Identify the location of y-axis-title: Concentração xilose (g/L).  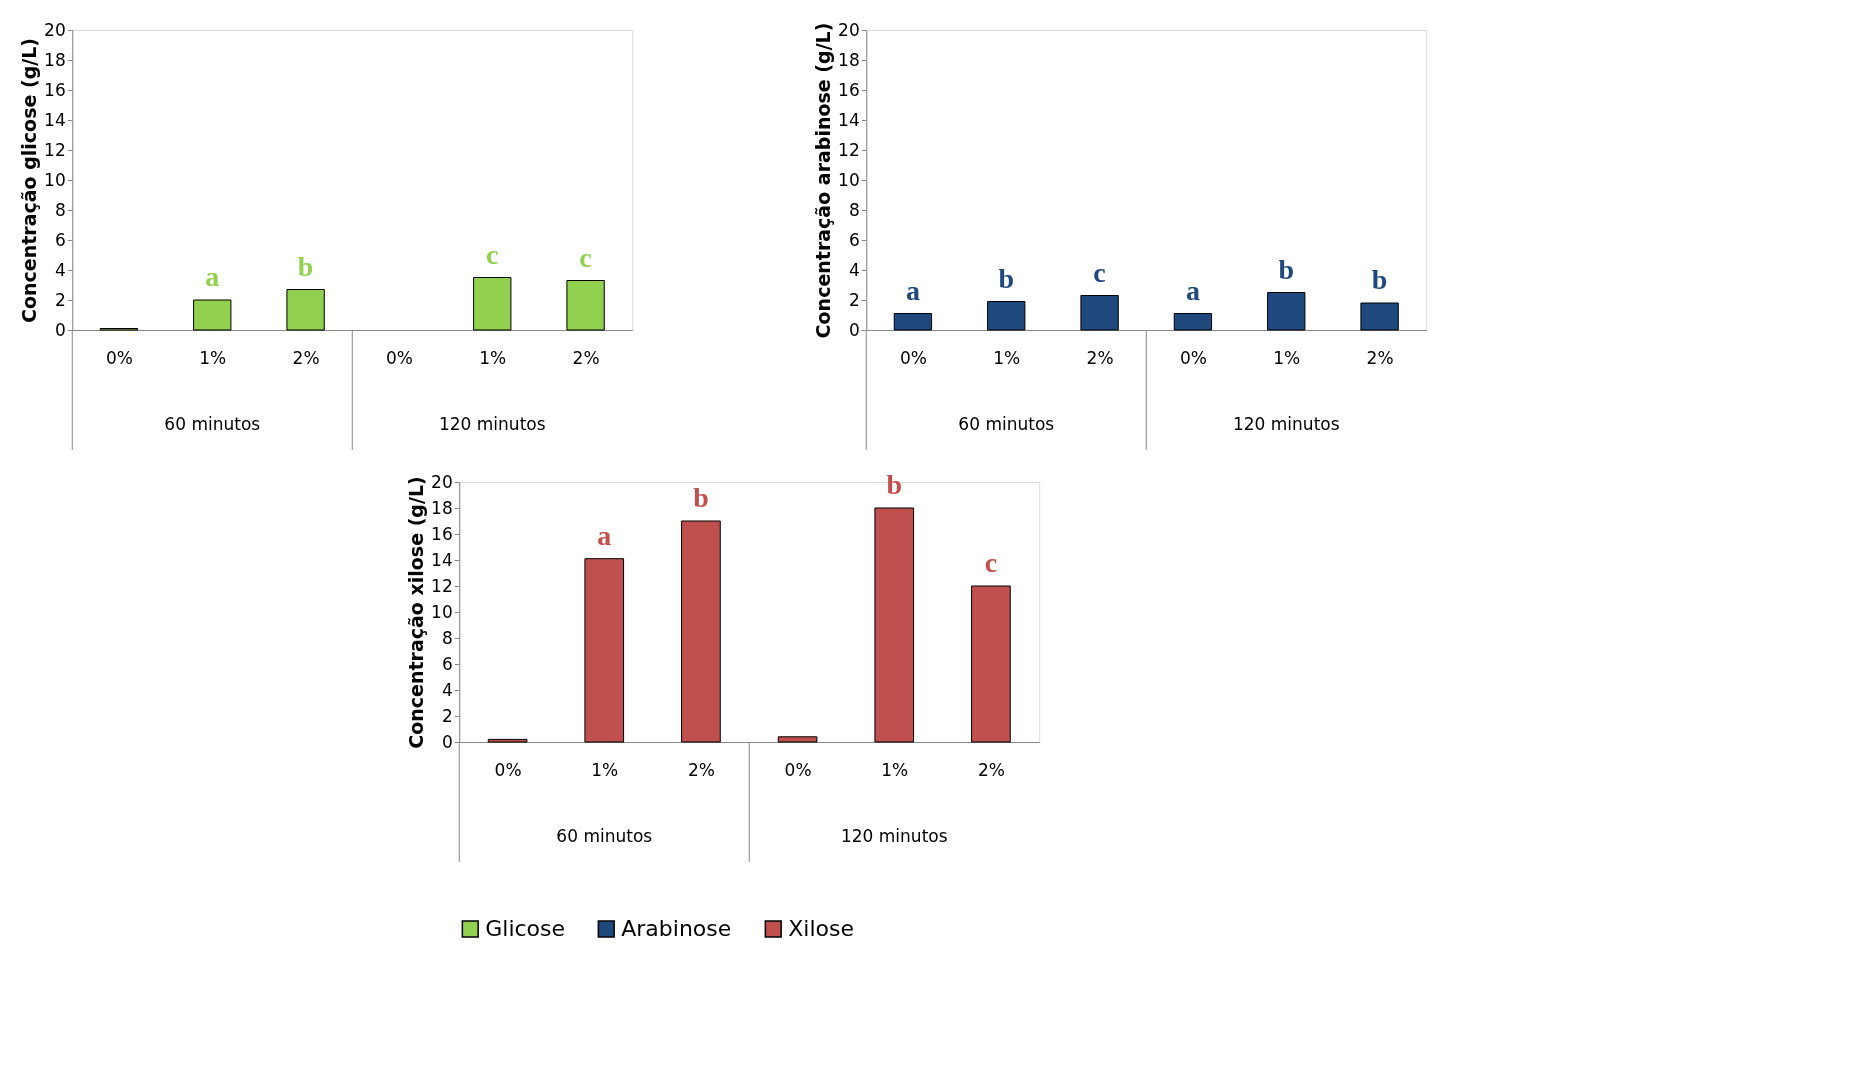
(416, 612).